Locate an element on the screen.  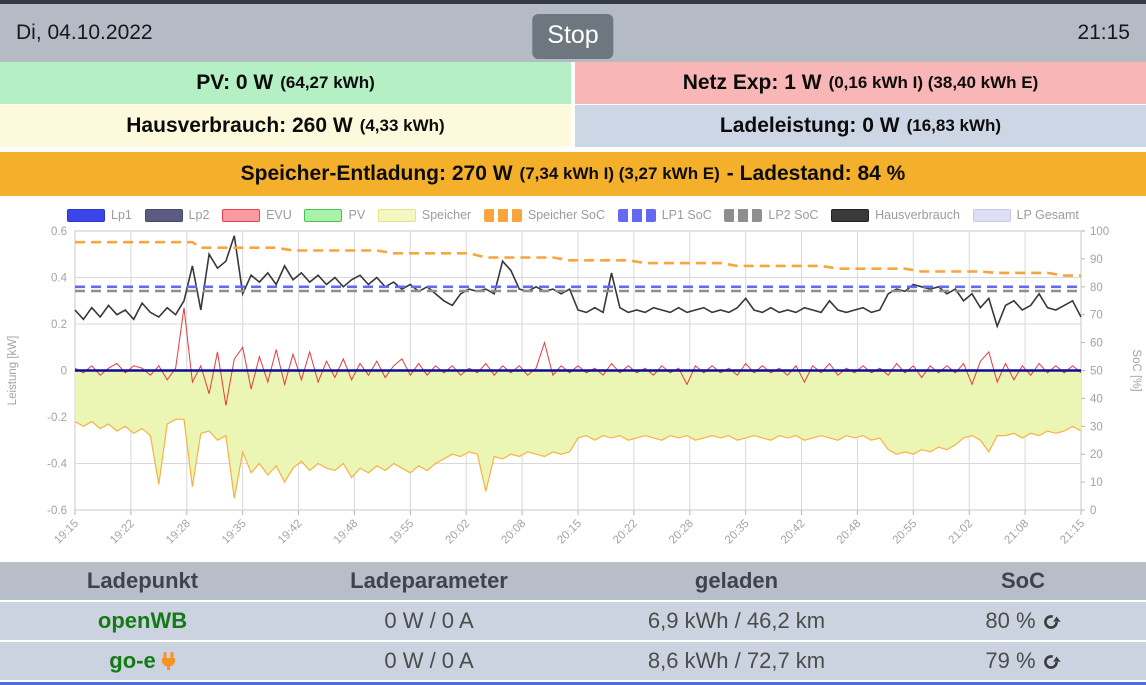
legend-item-lp2-soc: LP2 SoC is located at coordinates (771, 215).